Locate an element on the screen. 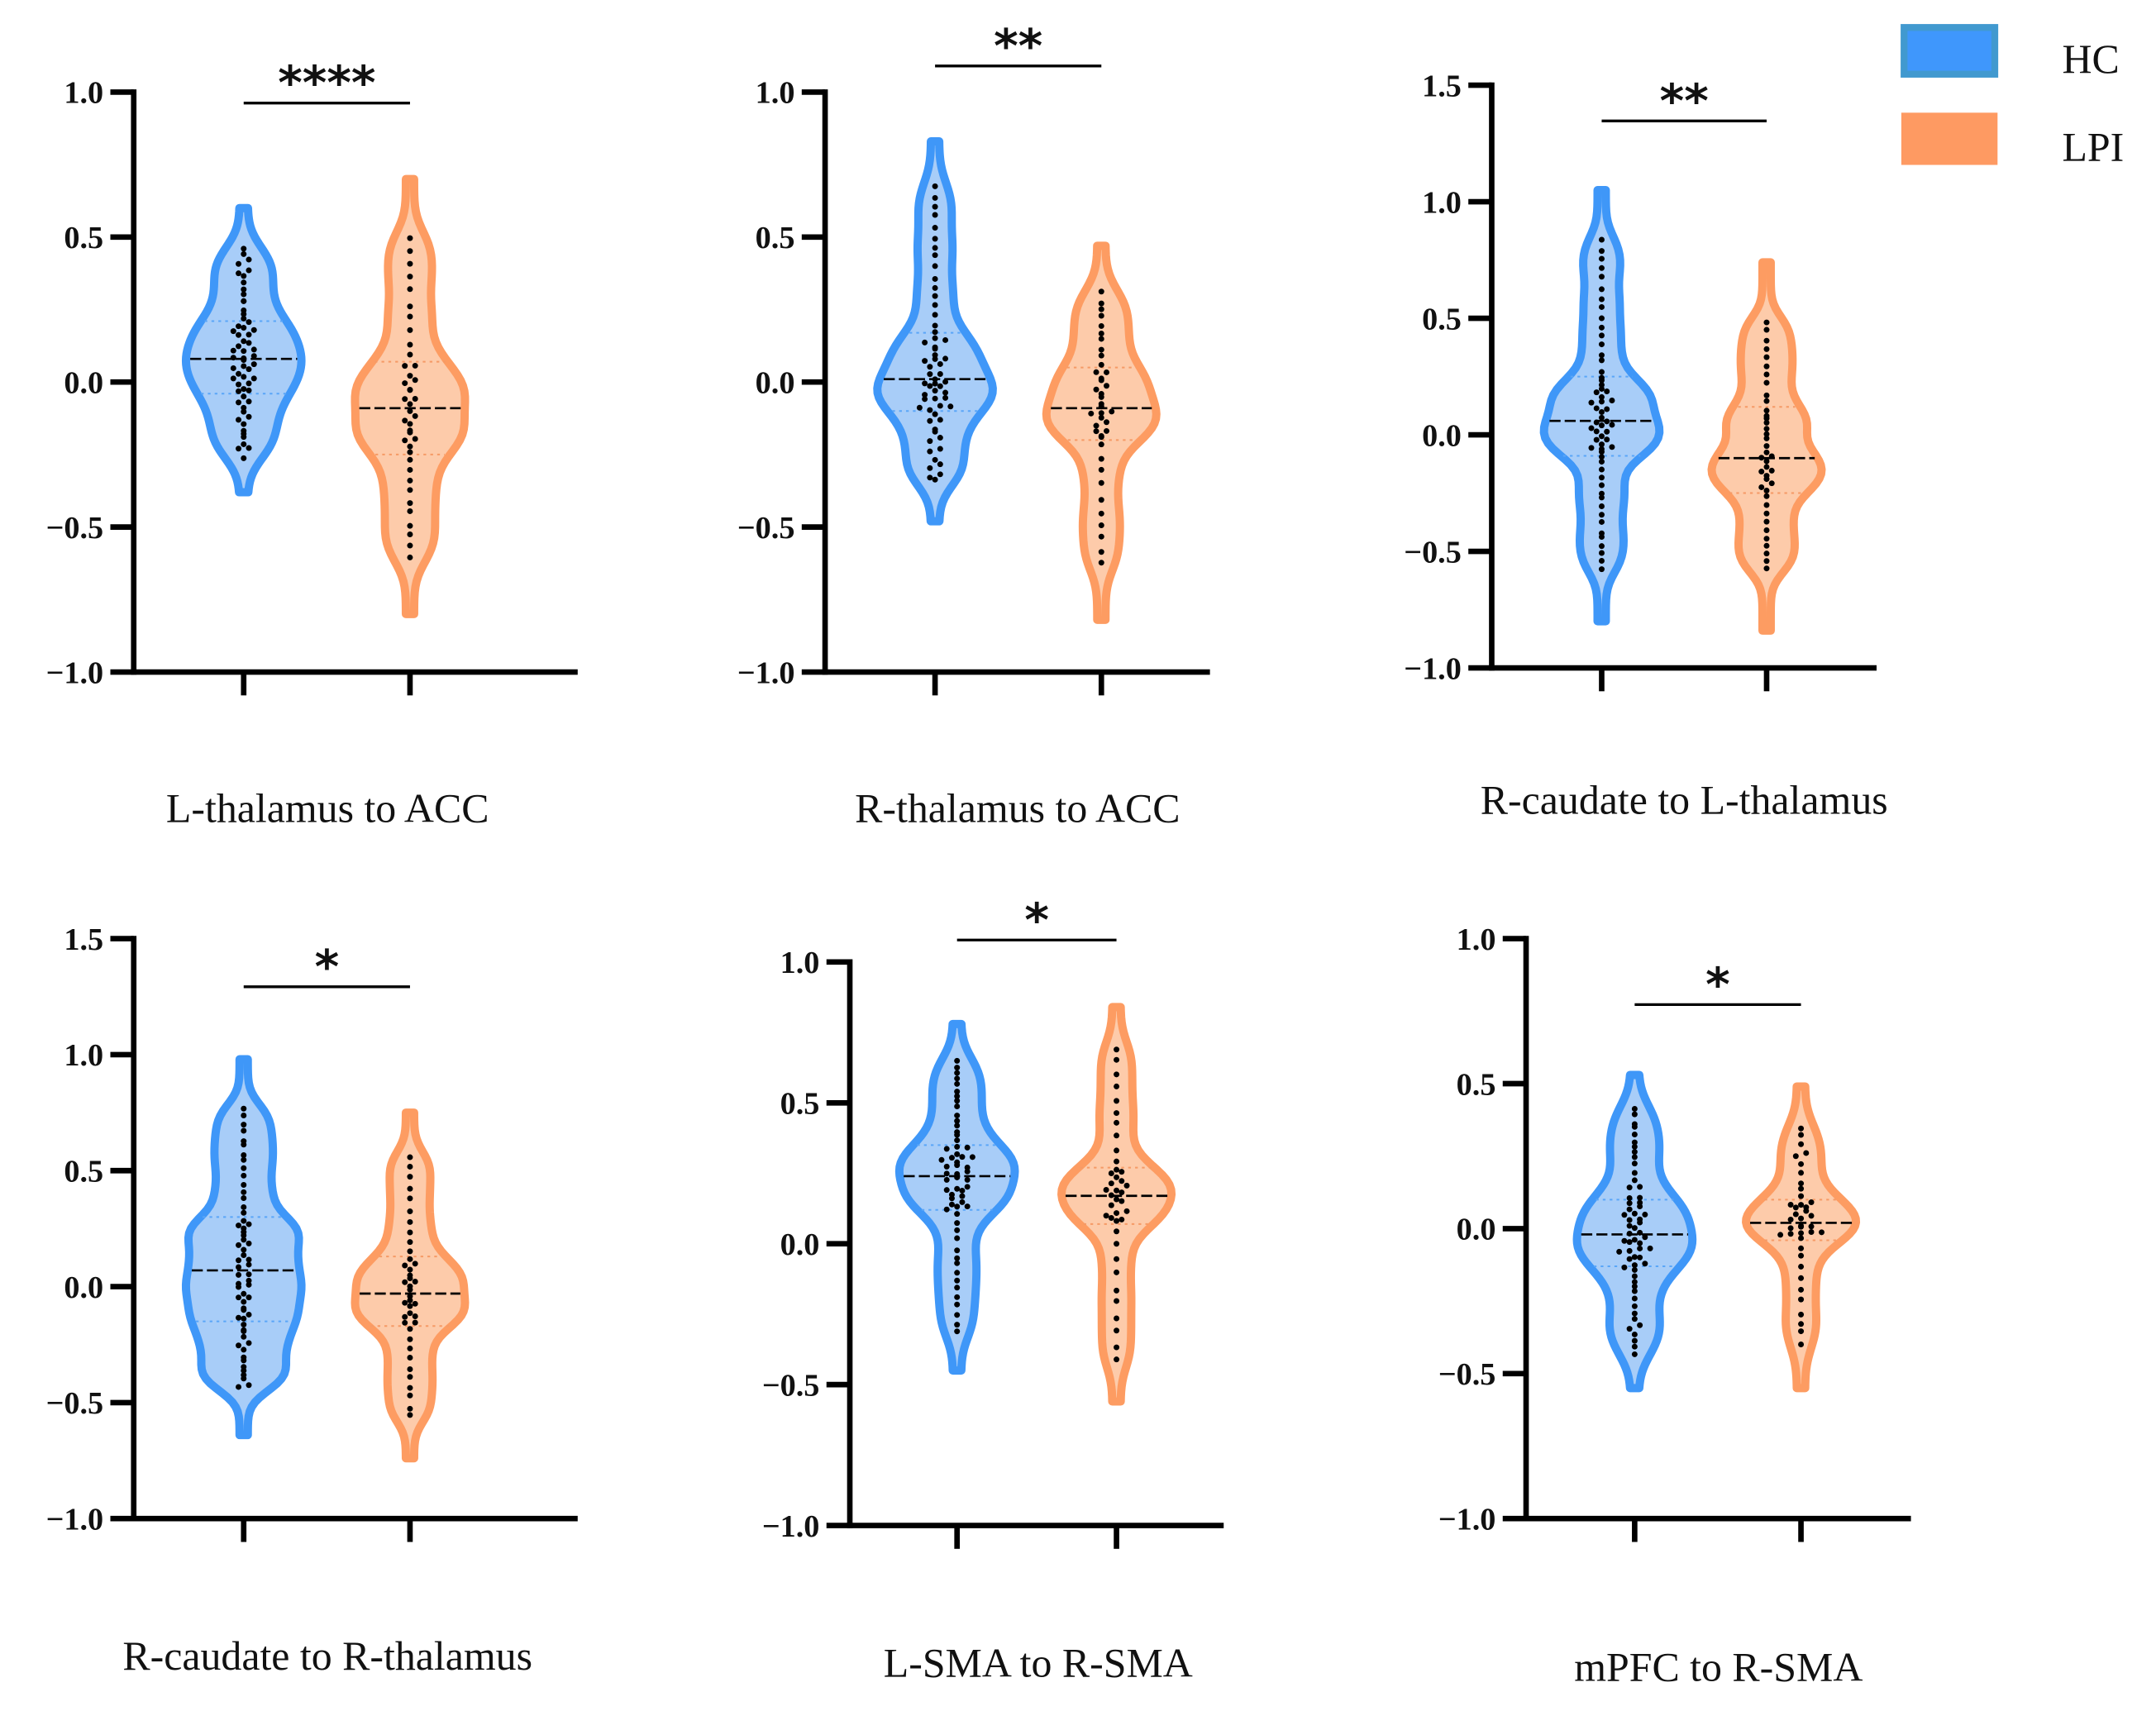 This screenshot has width=2156, height=1711. violin-body is located at coordinates (410, 396).